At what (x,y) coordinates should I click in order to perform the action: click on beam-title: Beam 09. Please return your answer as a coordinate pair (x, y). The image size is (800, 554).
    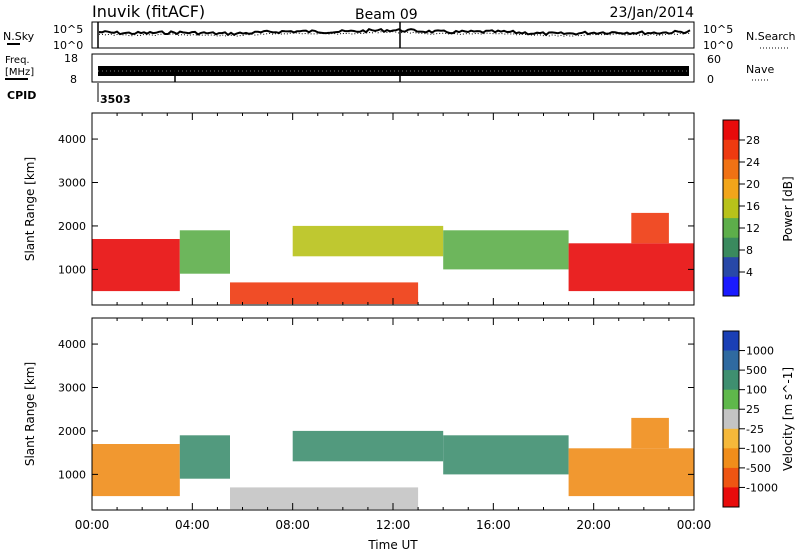
    Looking at the image, I should click on (386, 15).